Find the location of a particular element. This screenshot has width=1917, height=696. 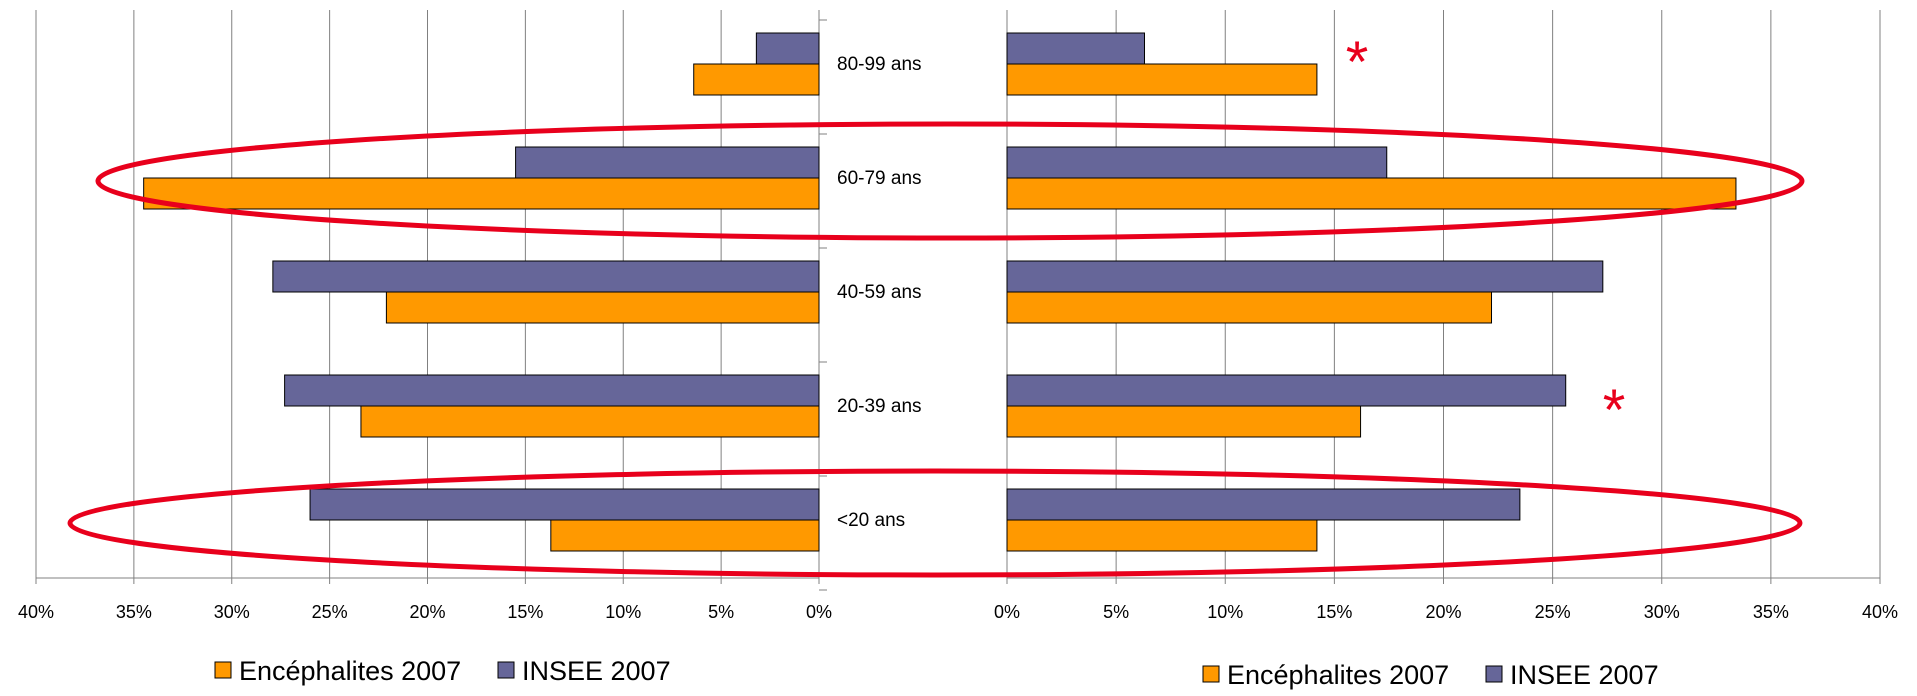

right-x-tick-label: 25% is located at coordinates (1553, 612).